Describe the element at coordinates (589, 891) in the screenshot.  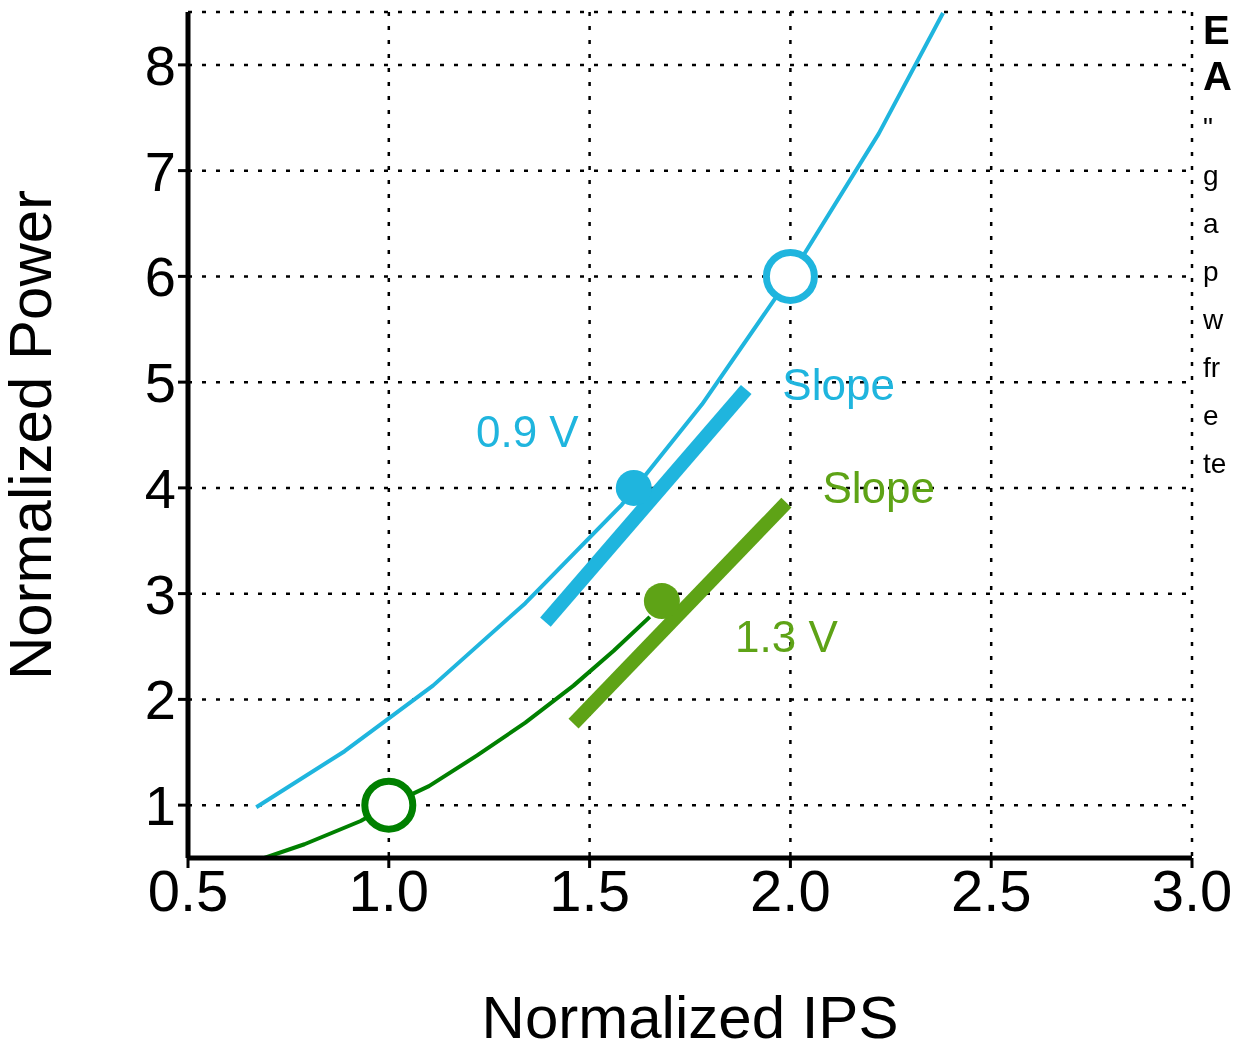
I see `x-tick-label: 1.5` at that location.